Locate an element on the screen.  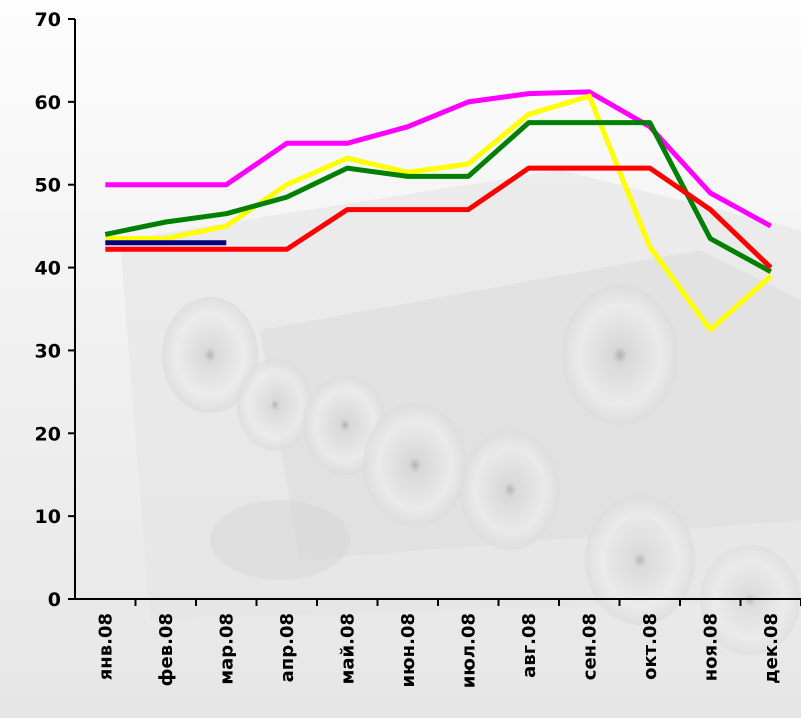
x-tick-label: окт.08 is located at coordinates (650, 646).